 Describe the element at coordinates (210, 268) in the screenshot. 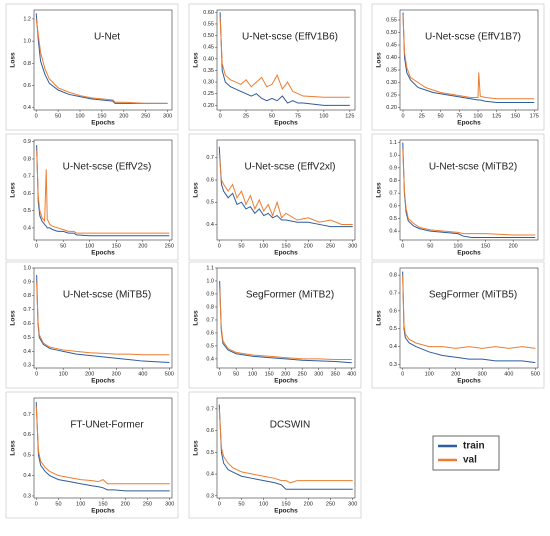

I see `y-tick-label: 1.1` at that location.